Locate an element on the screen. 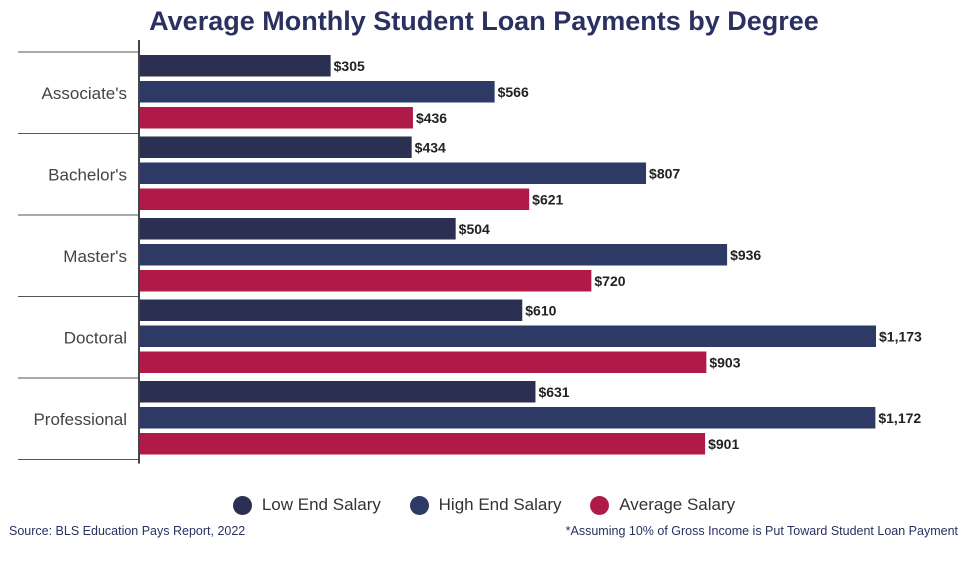  data-label: $434 is located at coordinates (430, 147).